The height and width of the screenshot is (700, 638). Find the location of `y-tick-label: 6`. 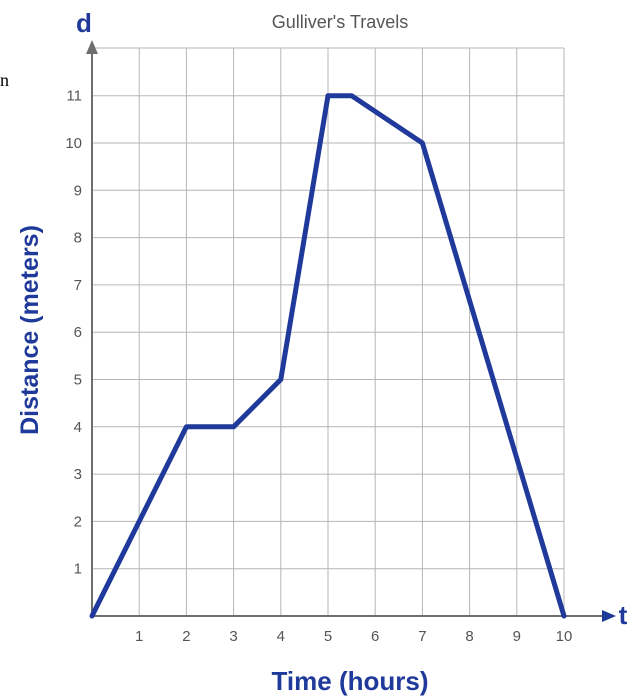

y-tick-label: 6 is located at coordinates (78, 332).